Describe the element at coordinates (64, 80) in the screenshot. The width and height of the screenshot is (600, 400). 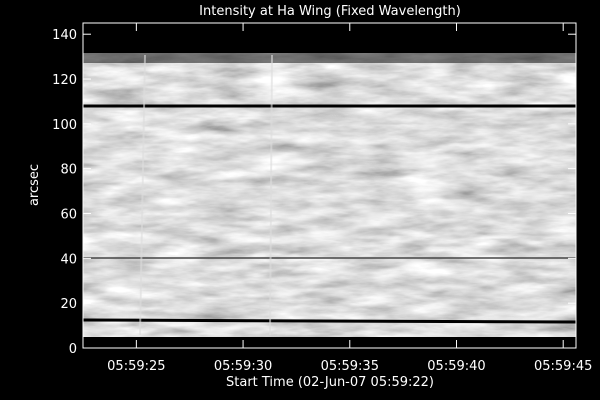
I see `y-tick-label: 120` at that location.